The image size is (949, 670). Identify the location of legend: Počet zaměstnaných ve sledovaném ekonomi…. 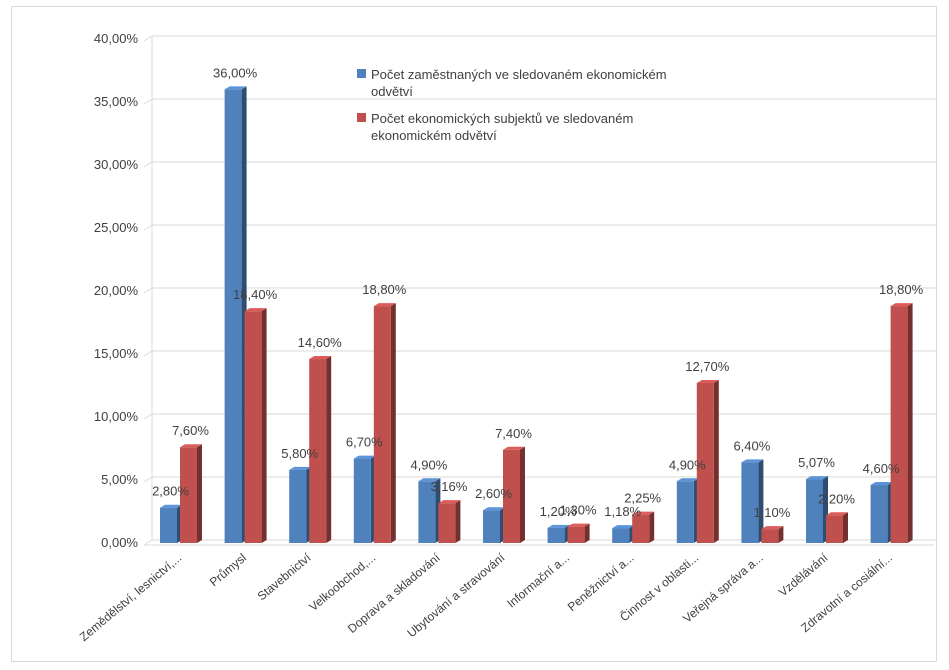
(512, 105).